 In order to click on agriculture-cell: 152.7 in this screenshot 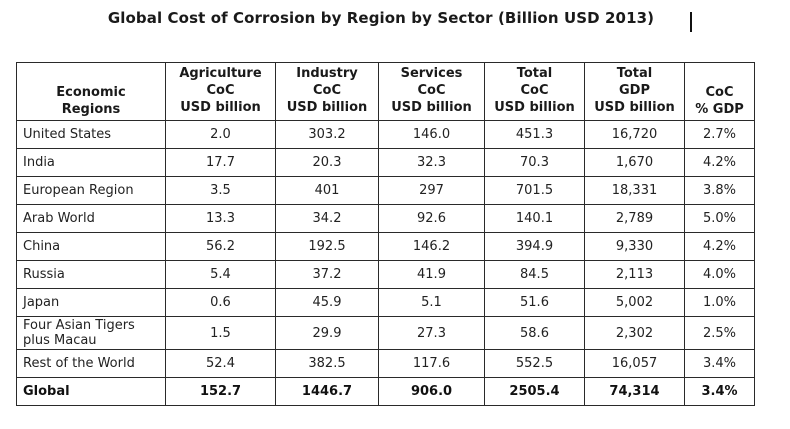, I will do `click(220, 391)`.